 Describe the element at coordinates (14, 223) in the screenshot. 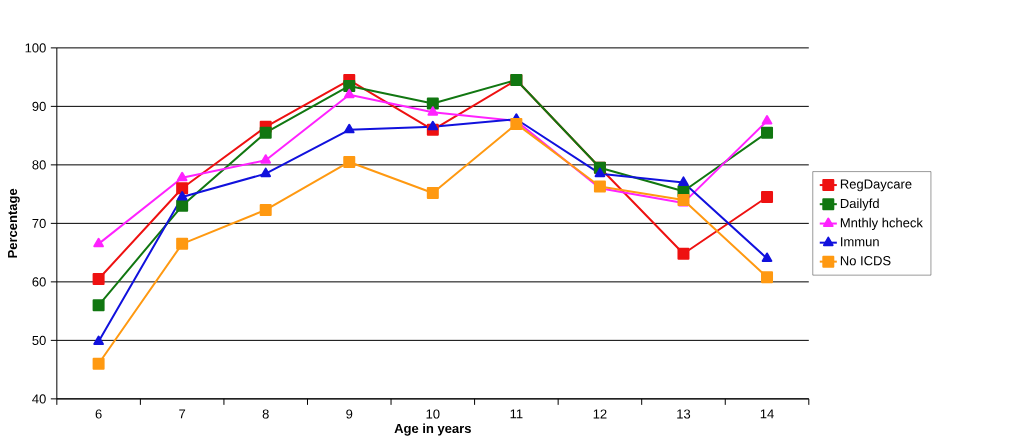

I see `y-axis-title: Percentage` at that location.